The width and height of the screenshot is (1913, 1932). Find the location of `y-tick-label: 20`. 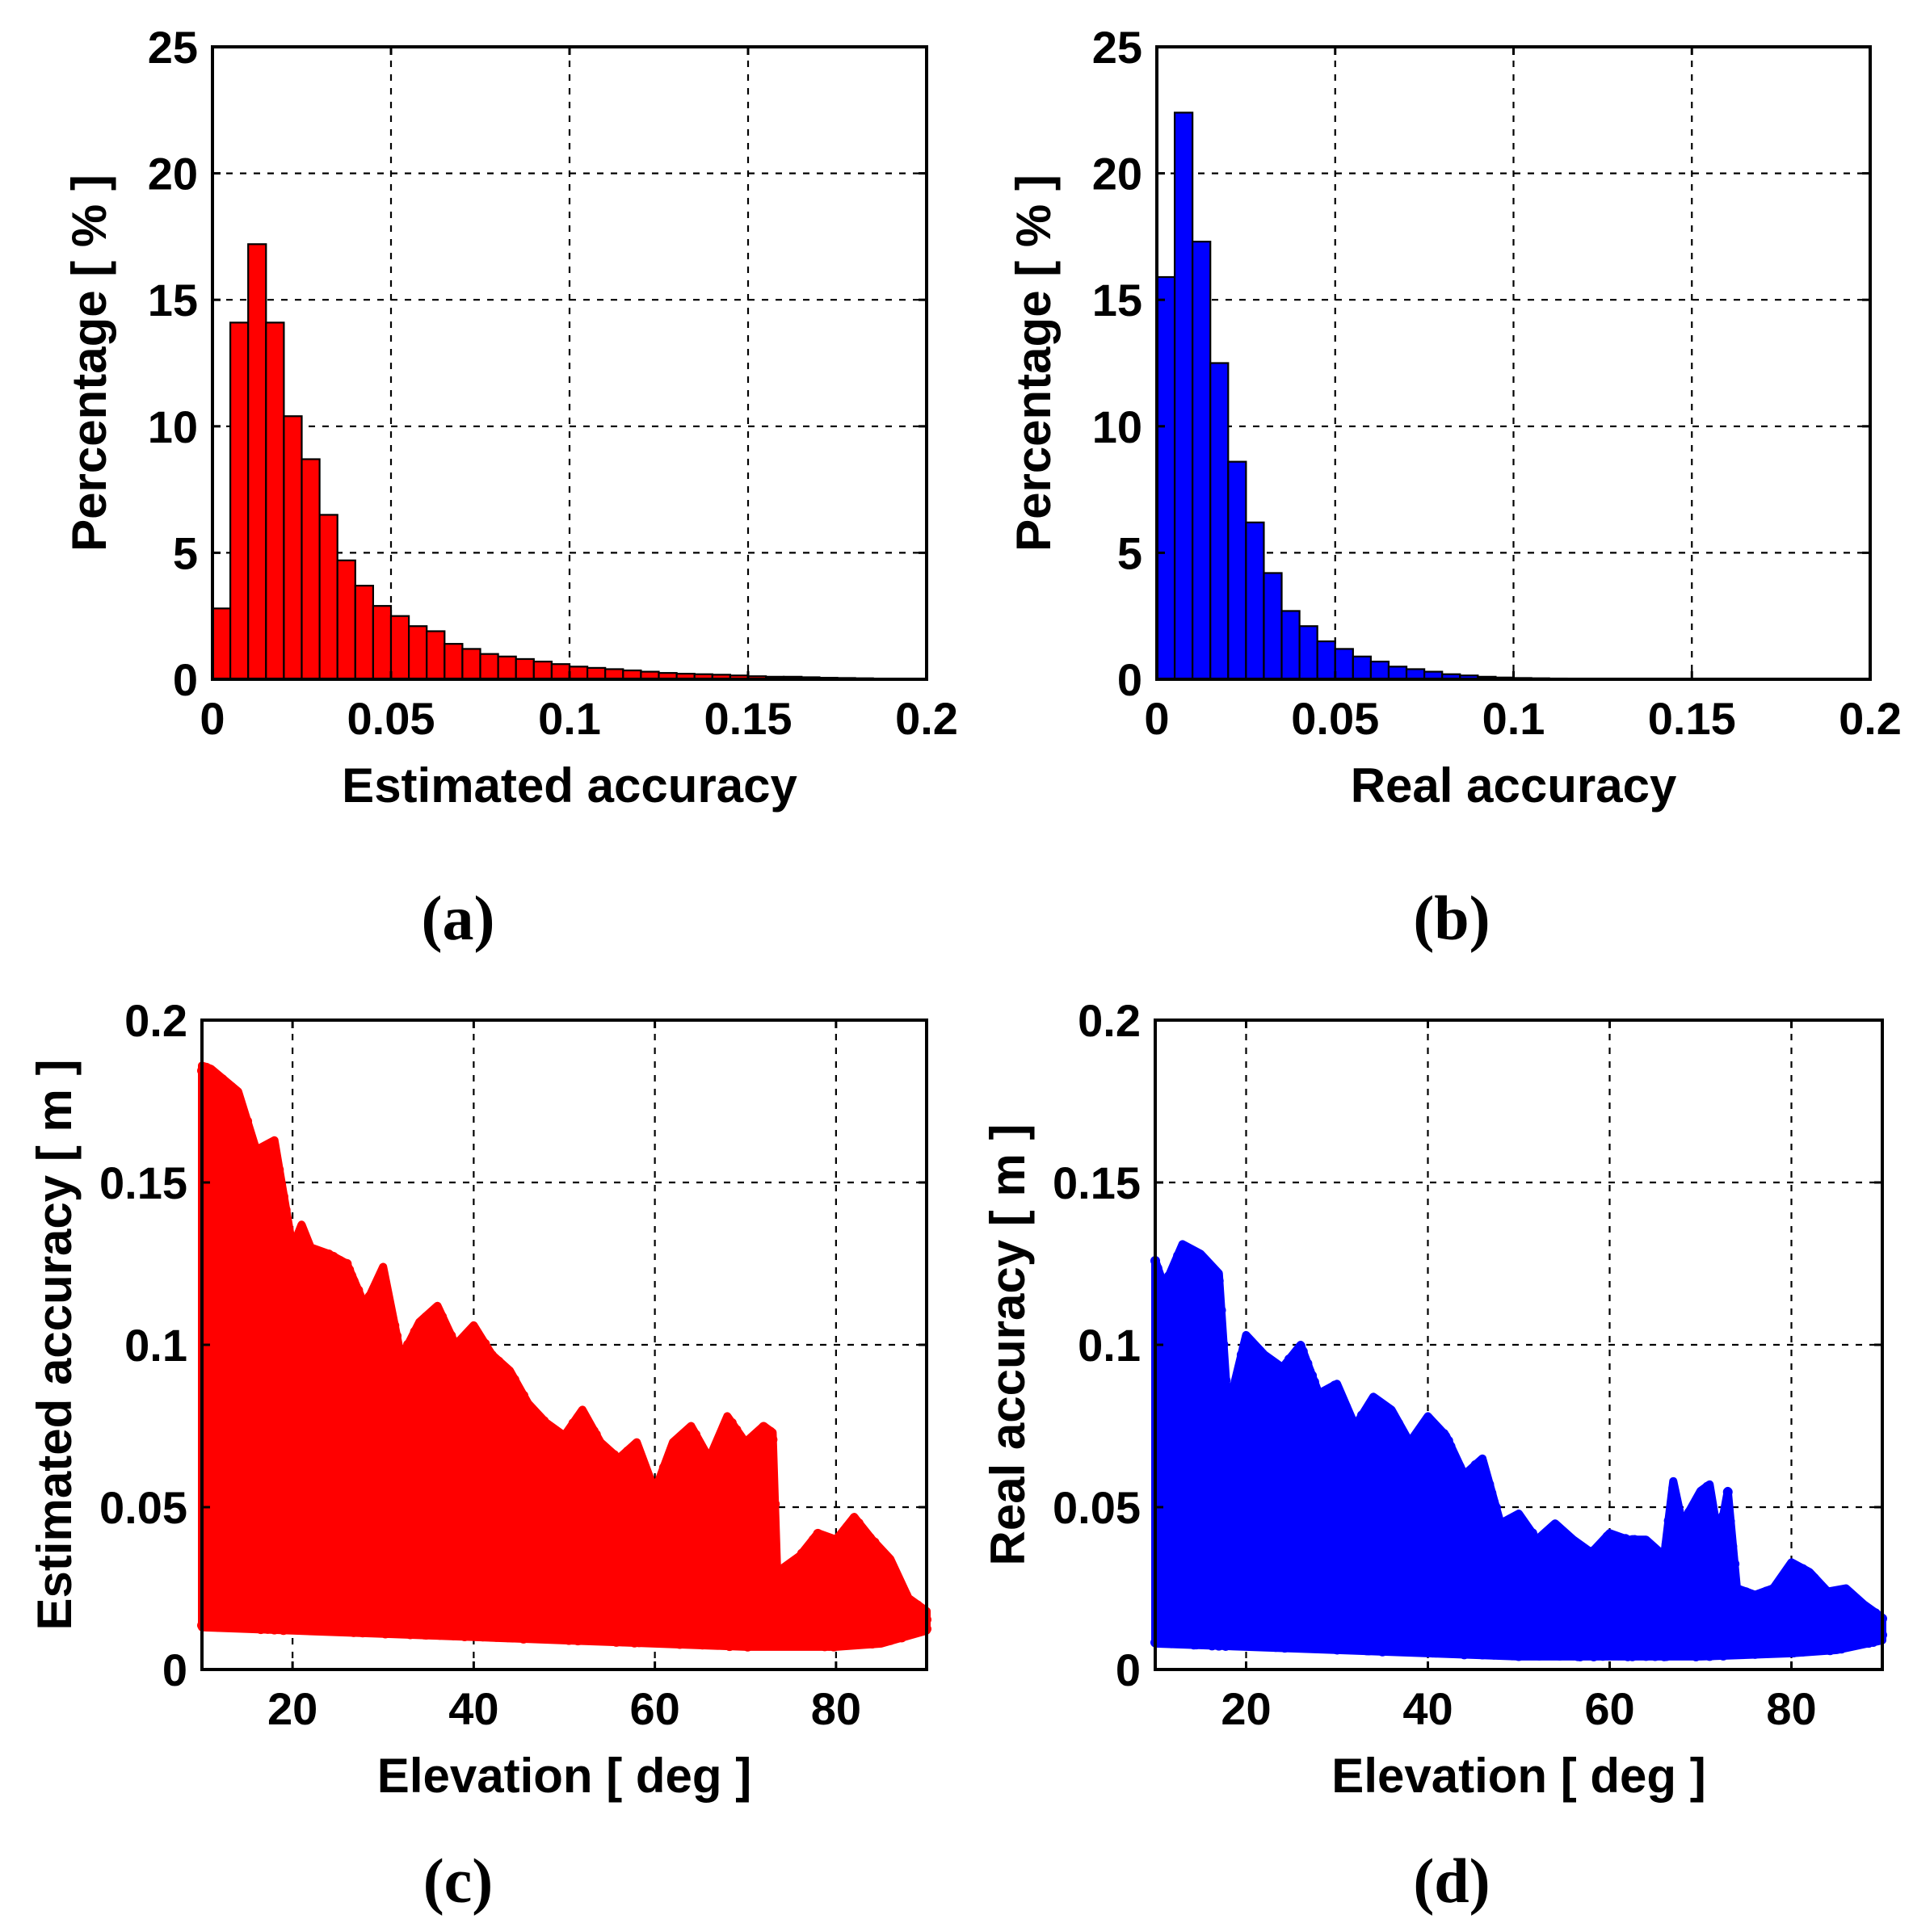

y-tick-label: 20 is located at coordinates (173, 175).